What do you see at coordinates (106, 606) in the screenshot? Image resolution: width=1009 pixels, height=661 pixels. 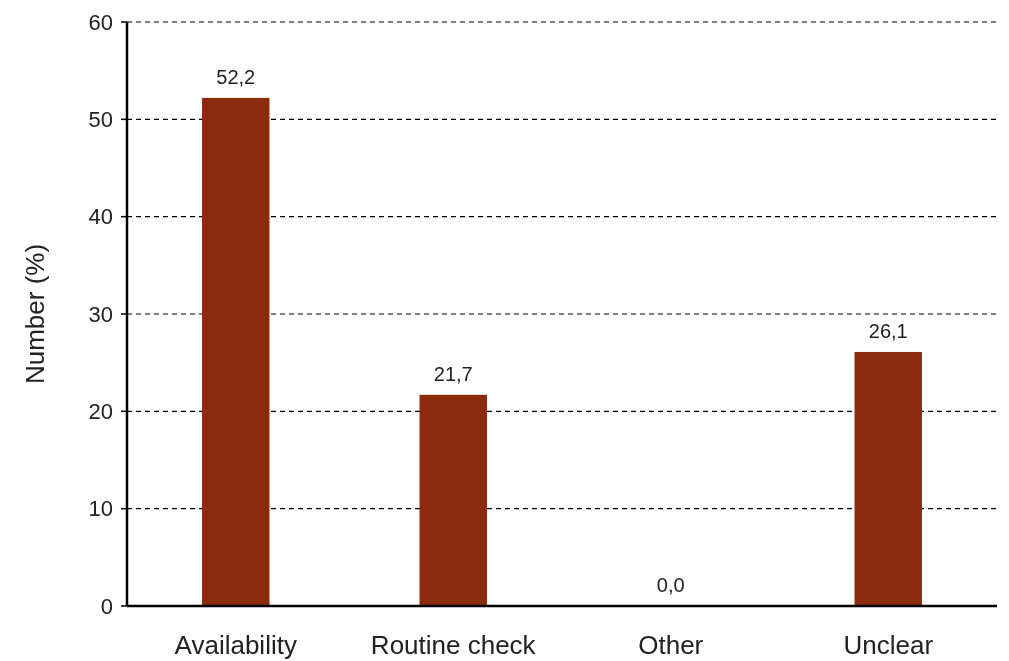 I see `y-tick-label: 0` at bounding box center [106, 606].